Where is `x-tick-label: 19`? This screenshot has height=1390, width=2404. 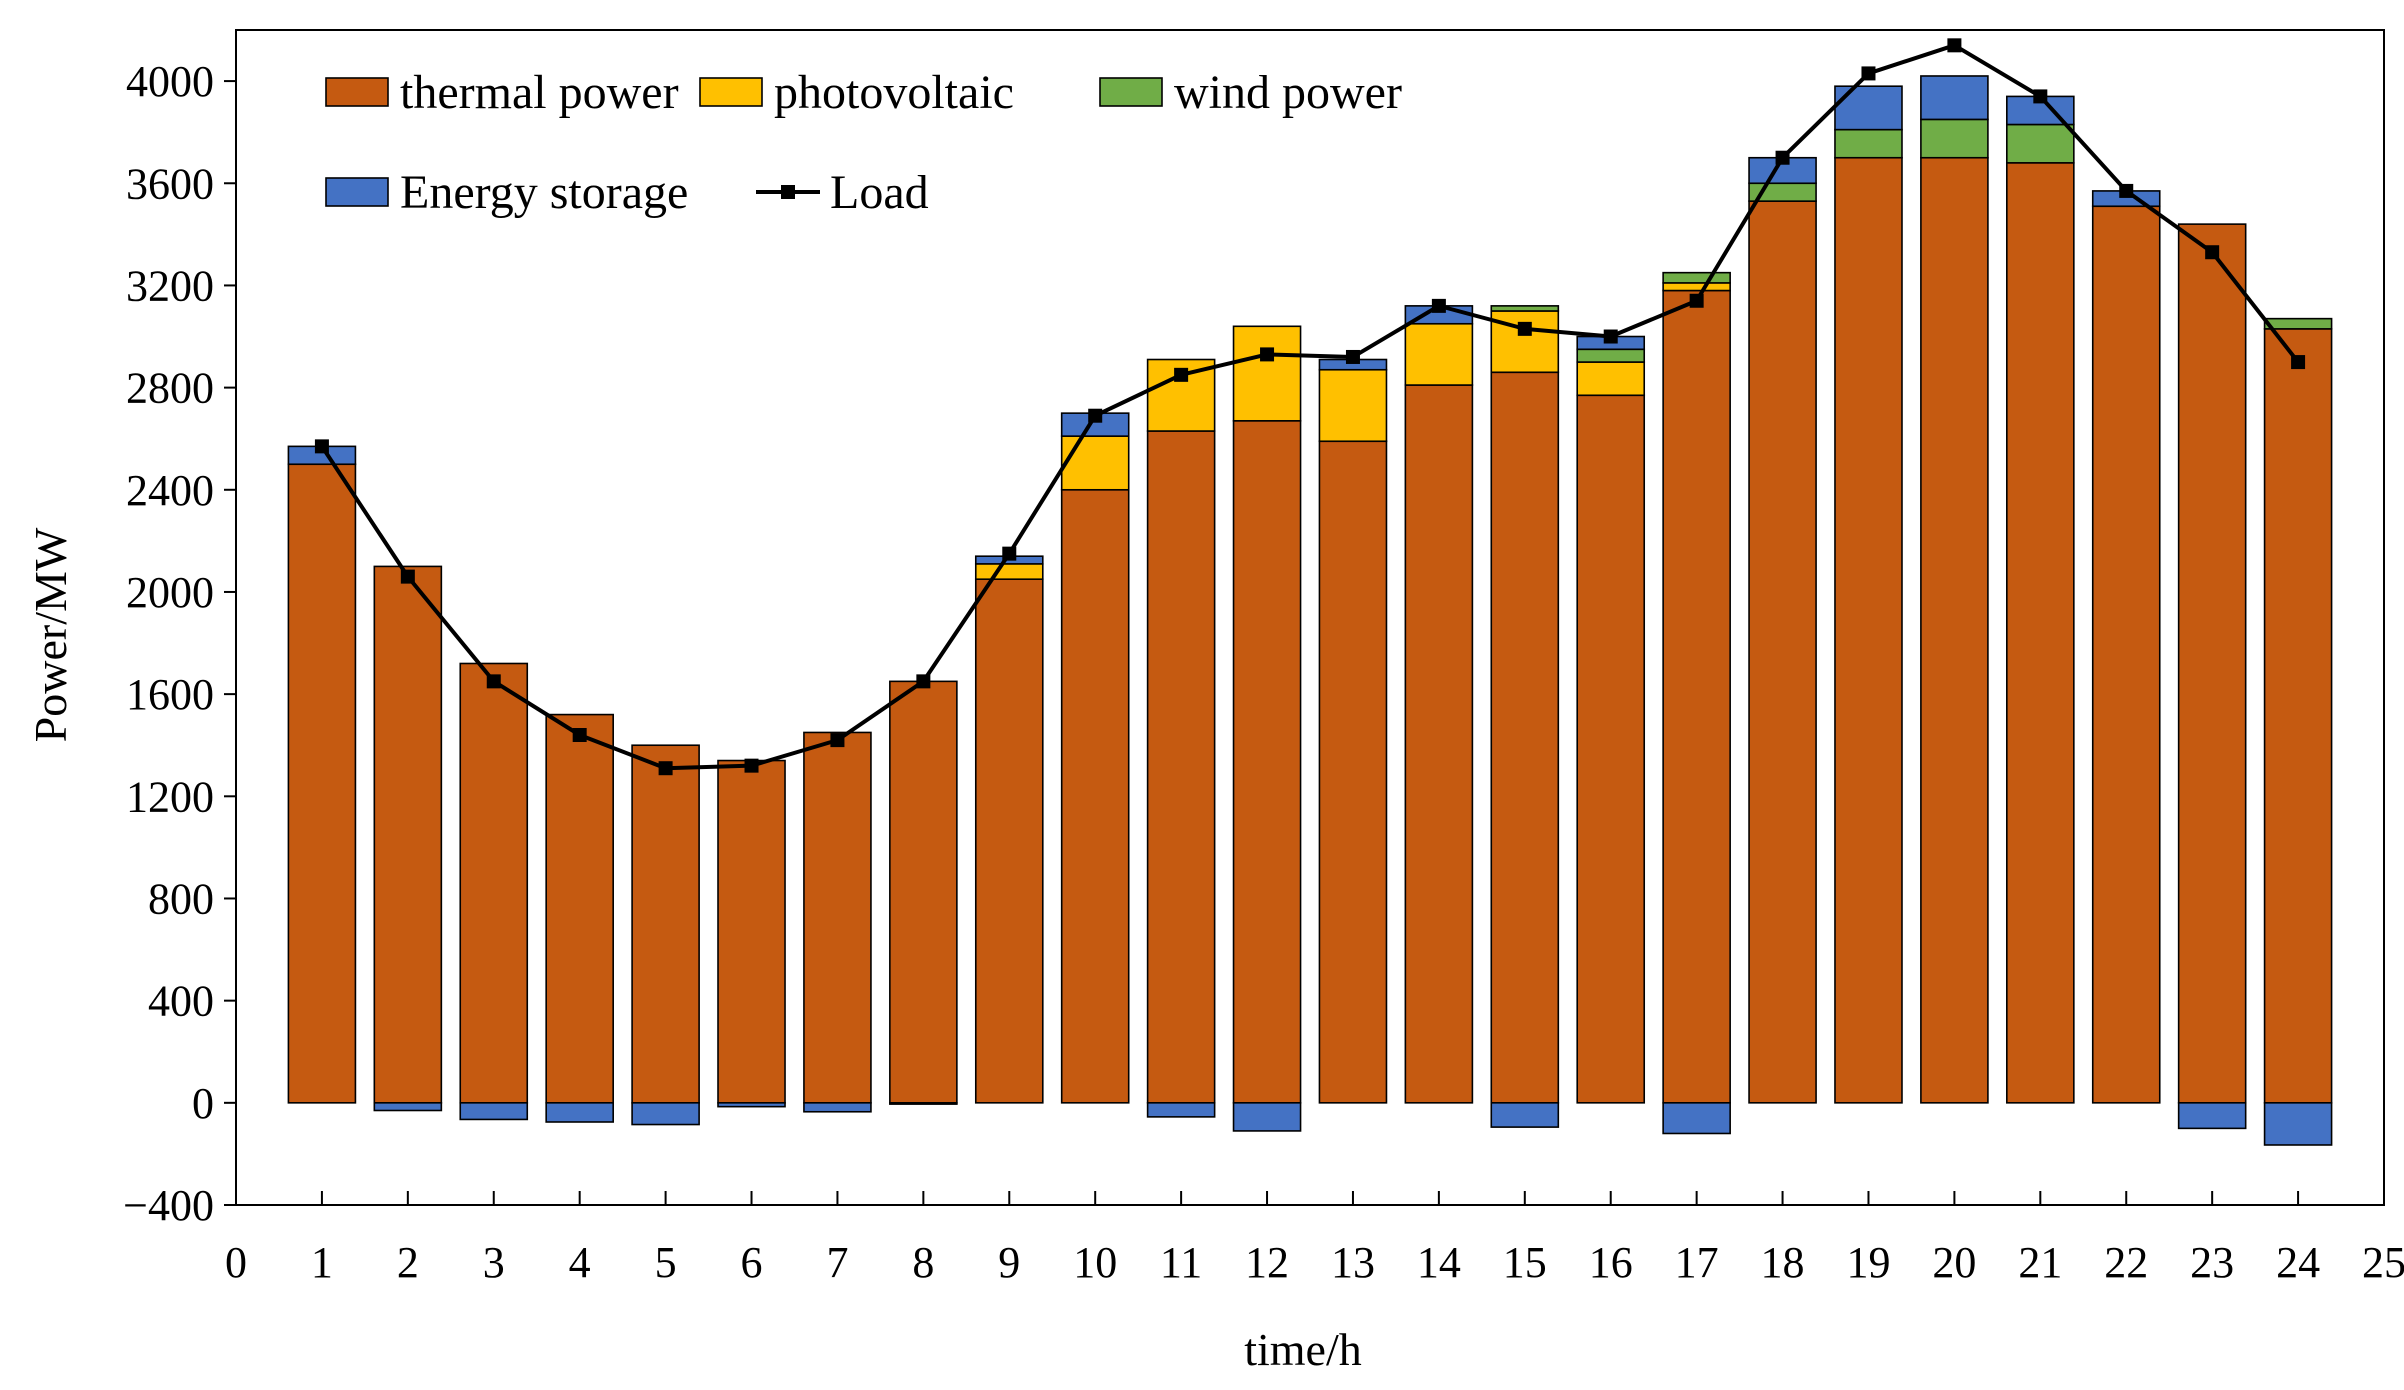
x-tick-label: 19 is located at coordinates (1868, 1262).